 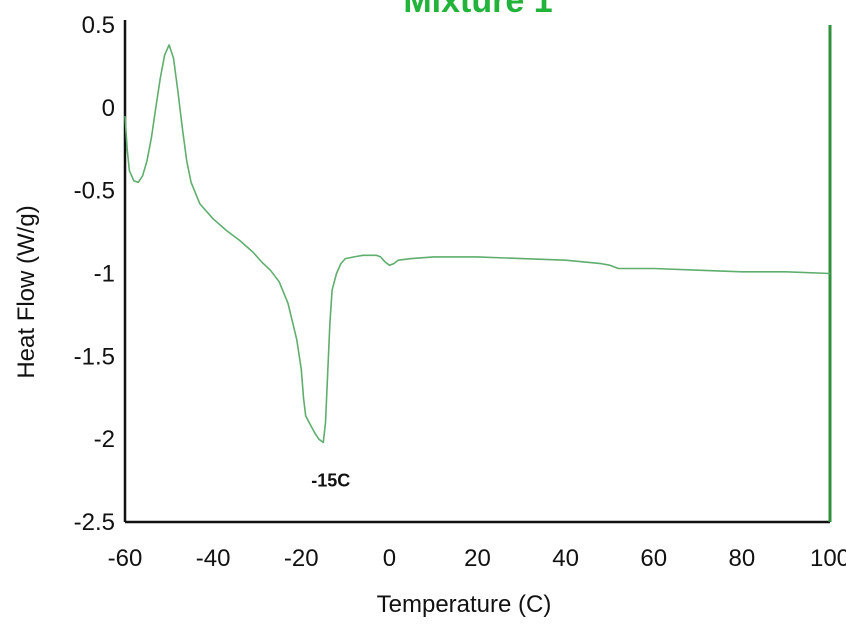 I want to click on x-tick-label: -60, so click(x=125, y=558).